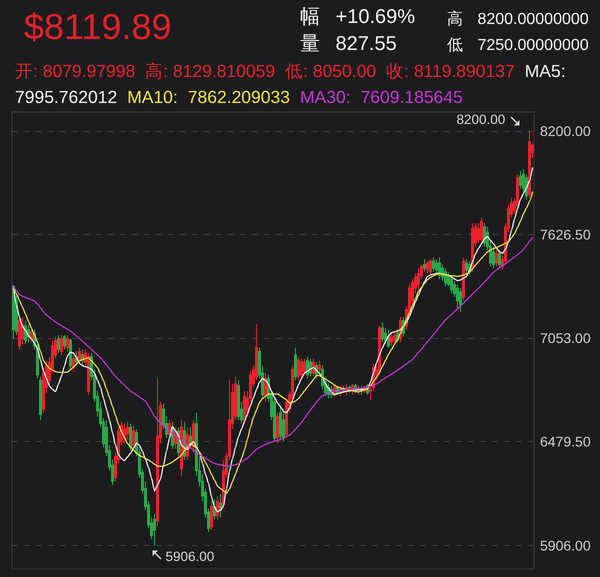  What do you see at coordinates (330, 71) in the screenshot?
I see `text: 低: 8050.00` at bounding box center [330, 71].